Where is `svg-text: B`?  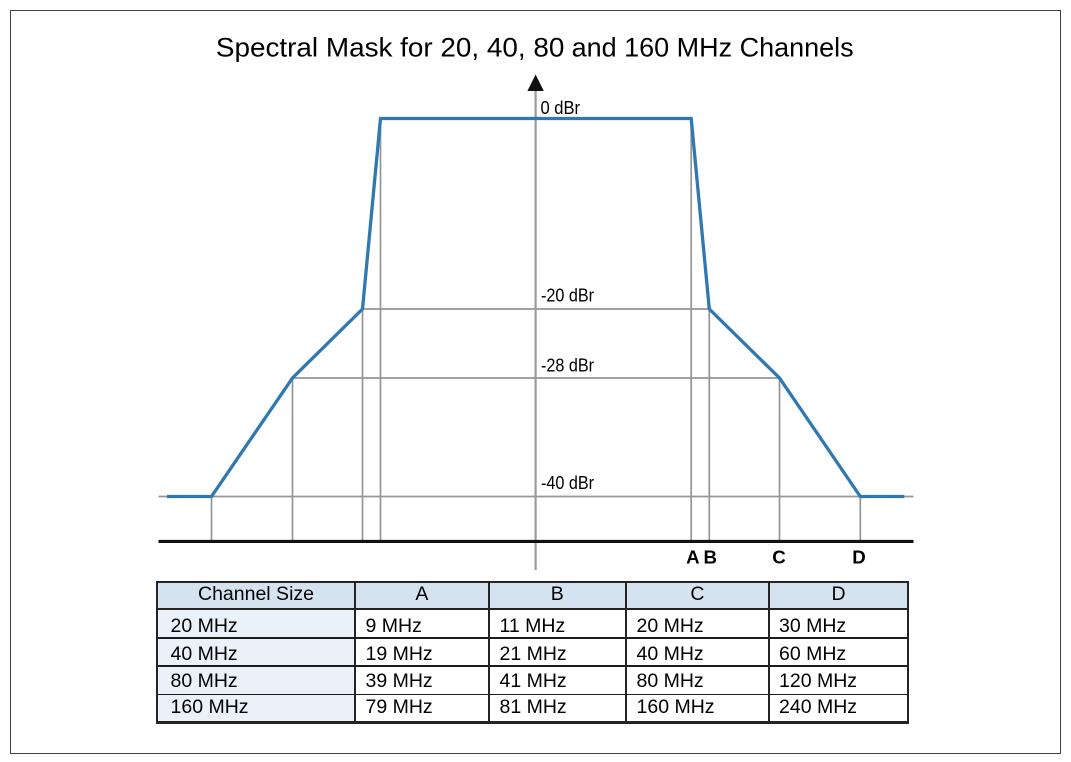 svg-text: B is located at coordinates (711, 556).